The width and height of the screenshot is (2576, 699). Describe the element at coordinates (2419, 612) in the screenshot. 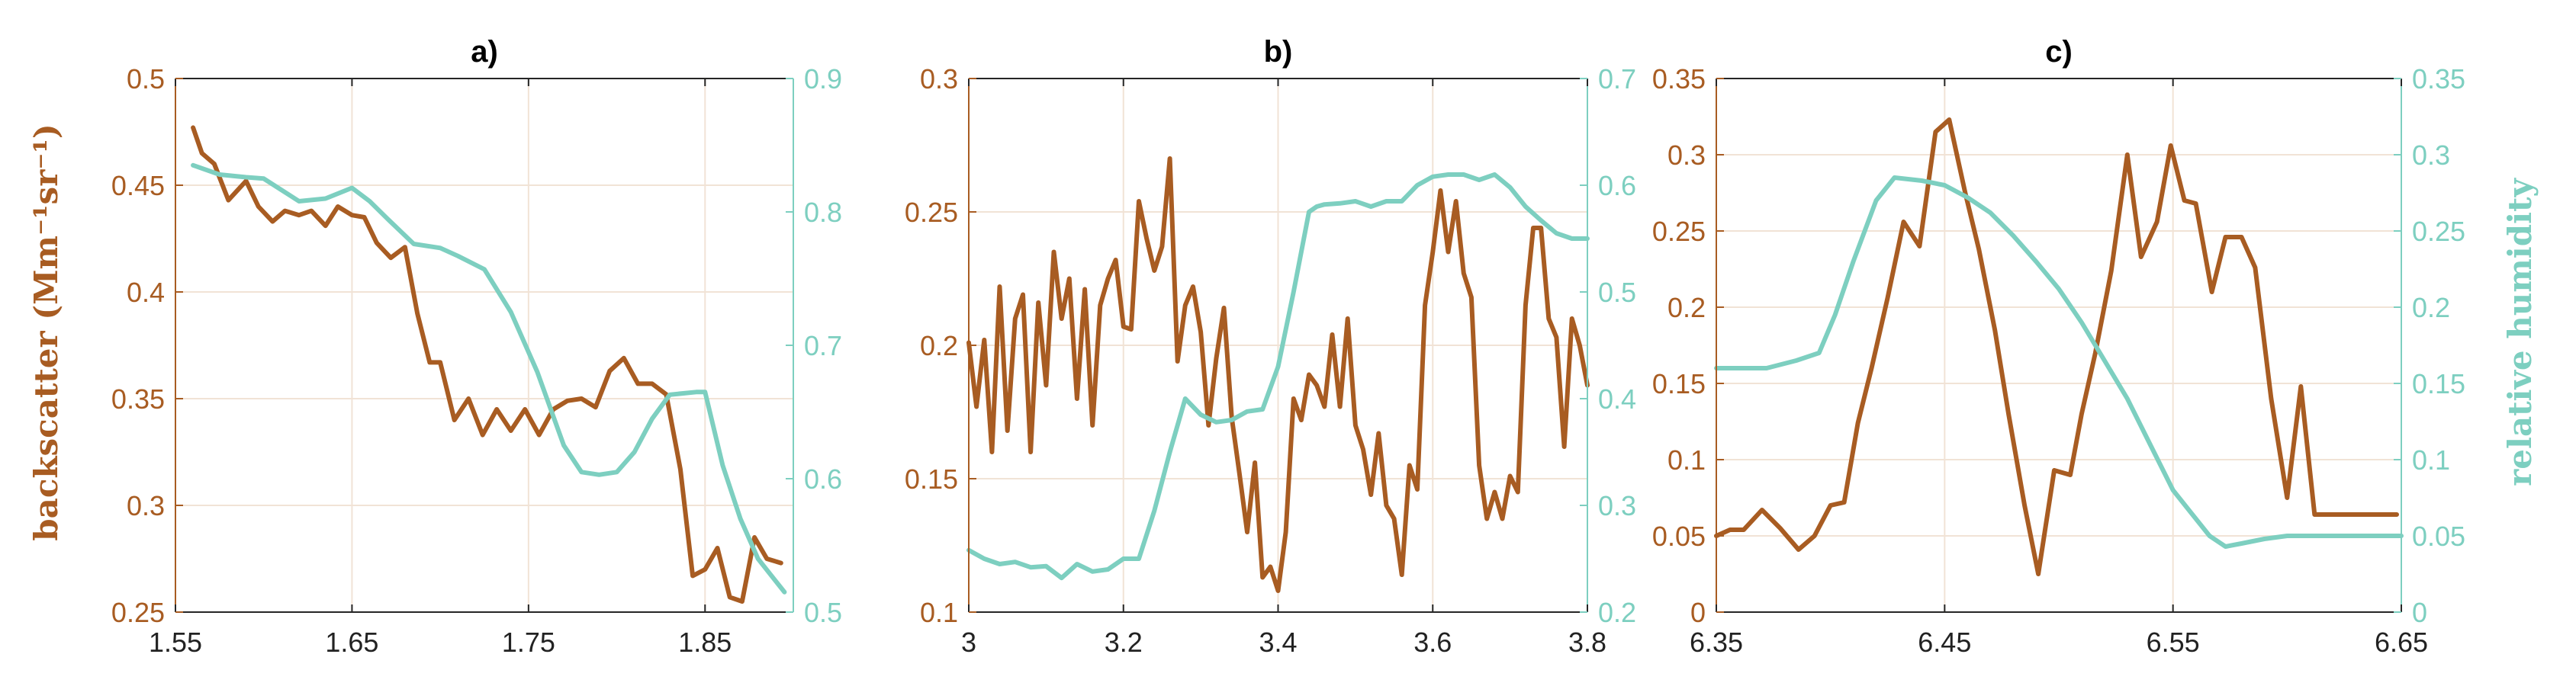

I see `y-tick-label-right: 0` at that location.